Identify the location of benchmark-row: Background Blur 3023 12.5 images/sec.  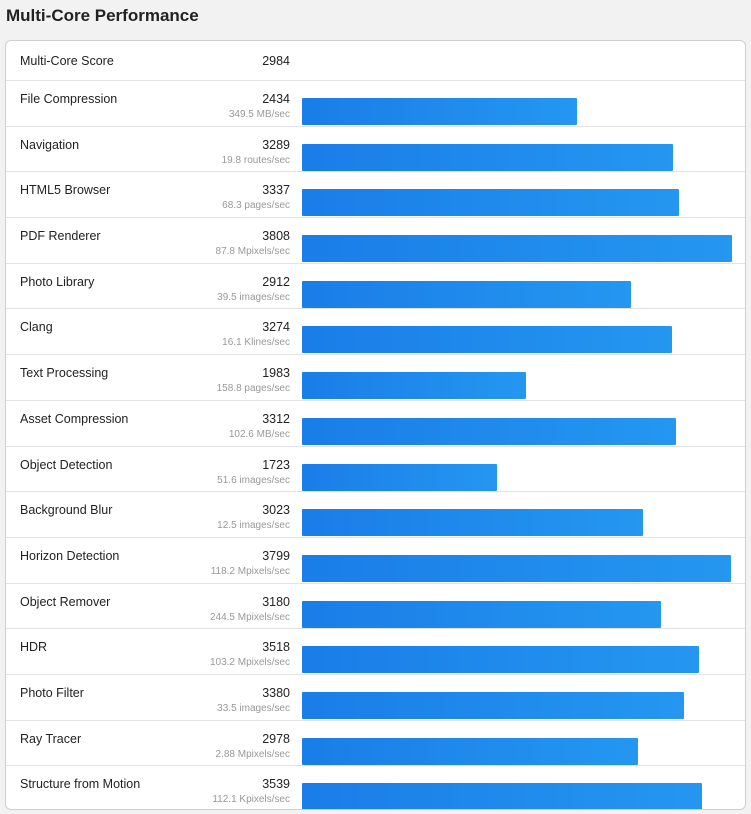
(375, 514).